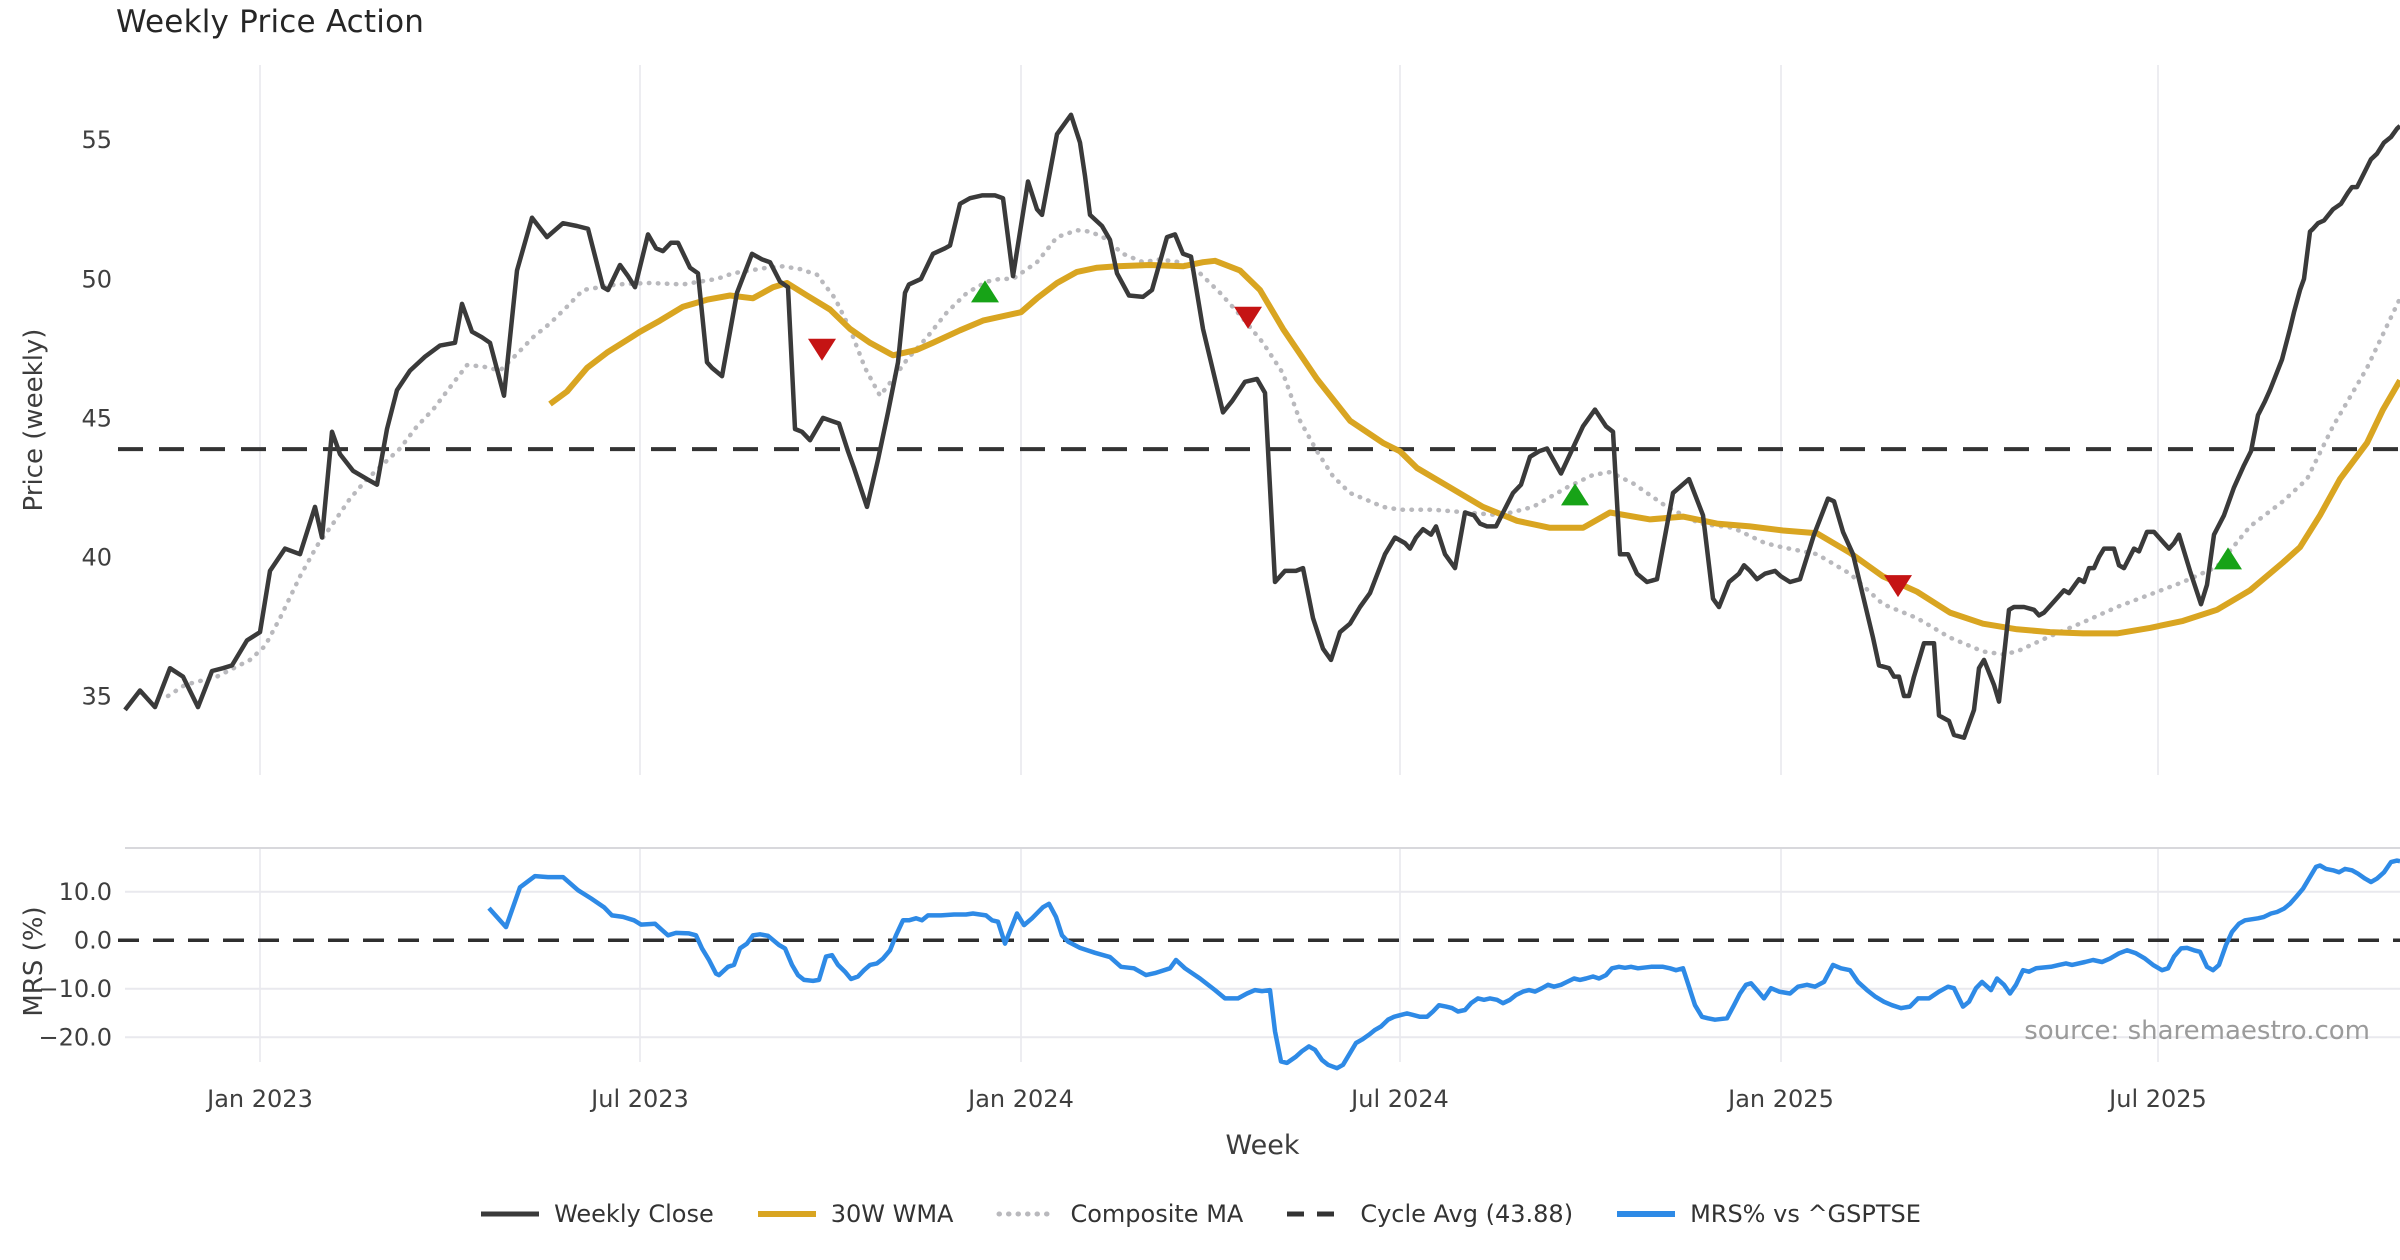  Describe the element at coordinates (96, 279) in the screenshot. I see `y-tick-label-price: 50` at that location.